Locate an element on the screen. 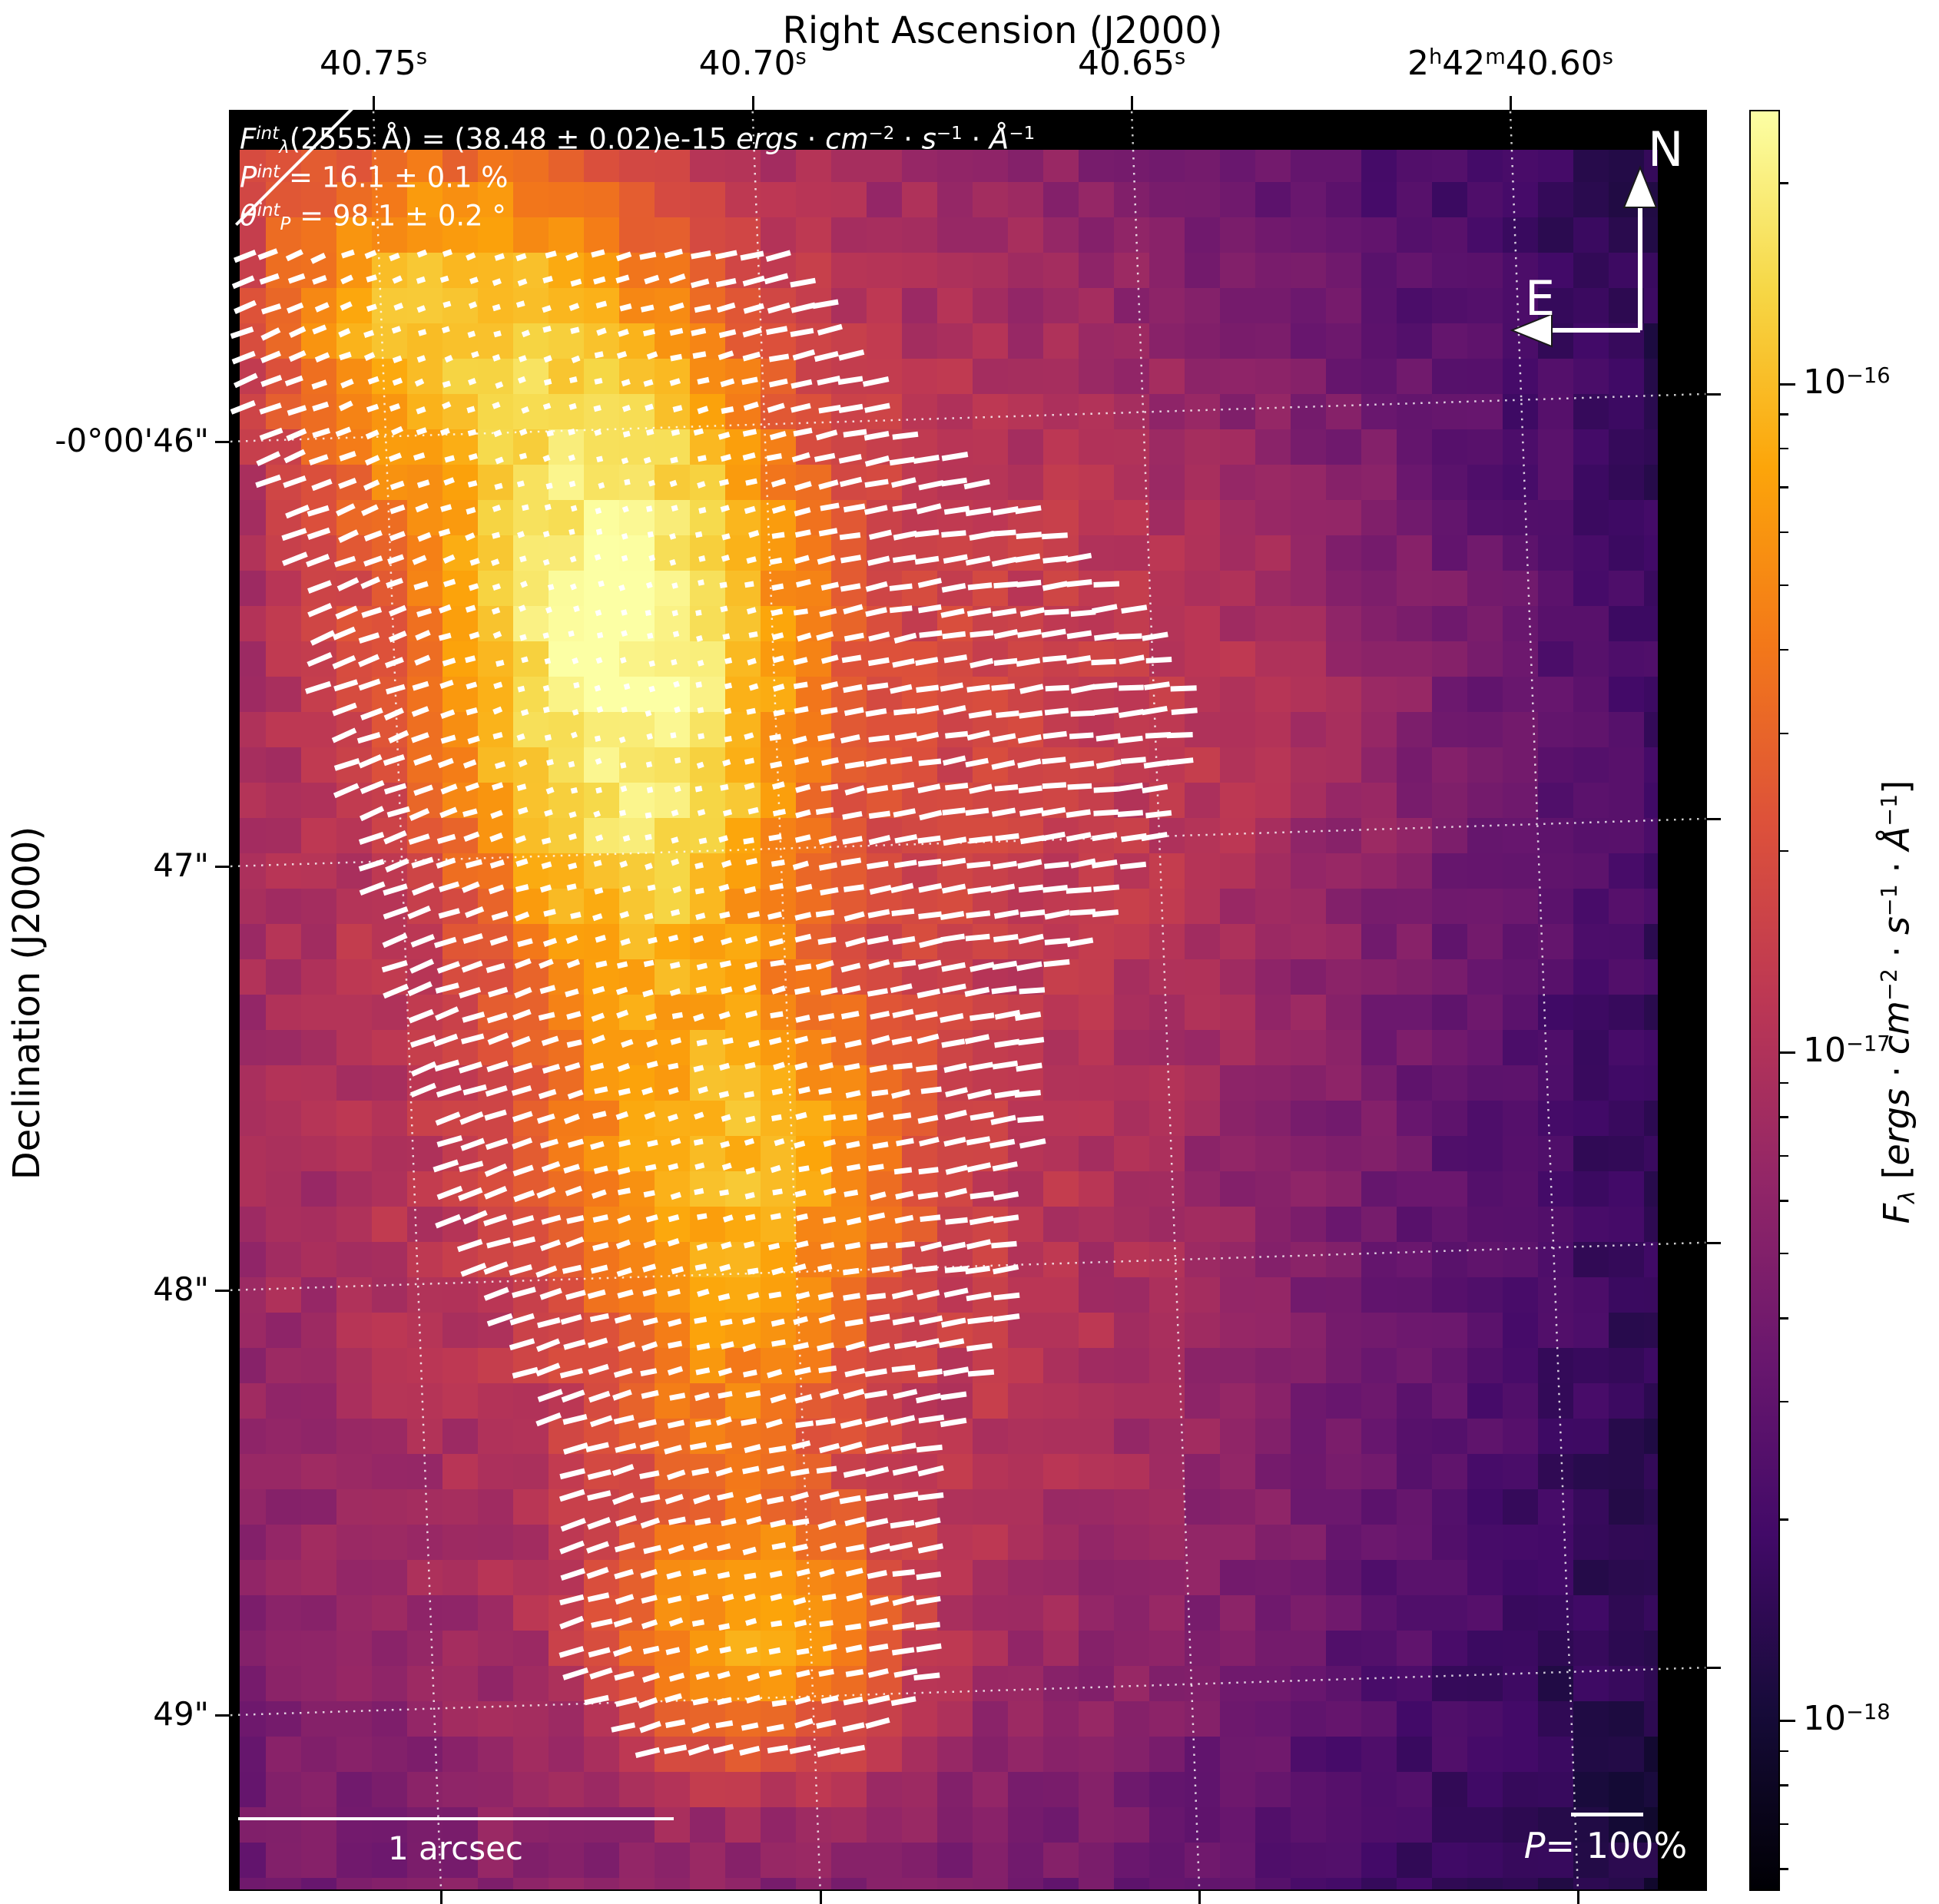 The width and height of the screenshot is (1939, 1904). text-segment: = 16.1 ± 0.1 % is located at coordinates (395, 177).